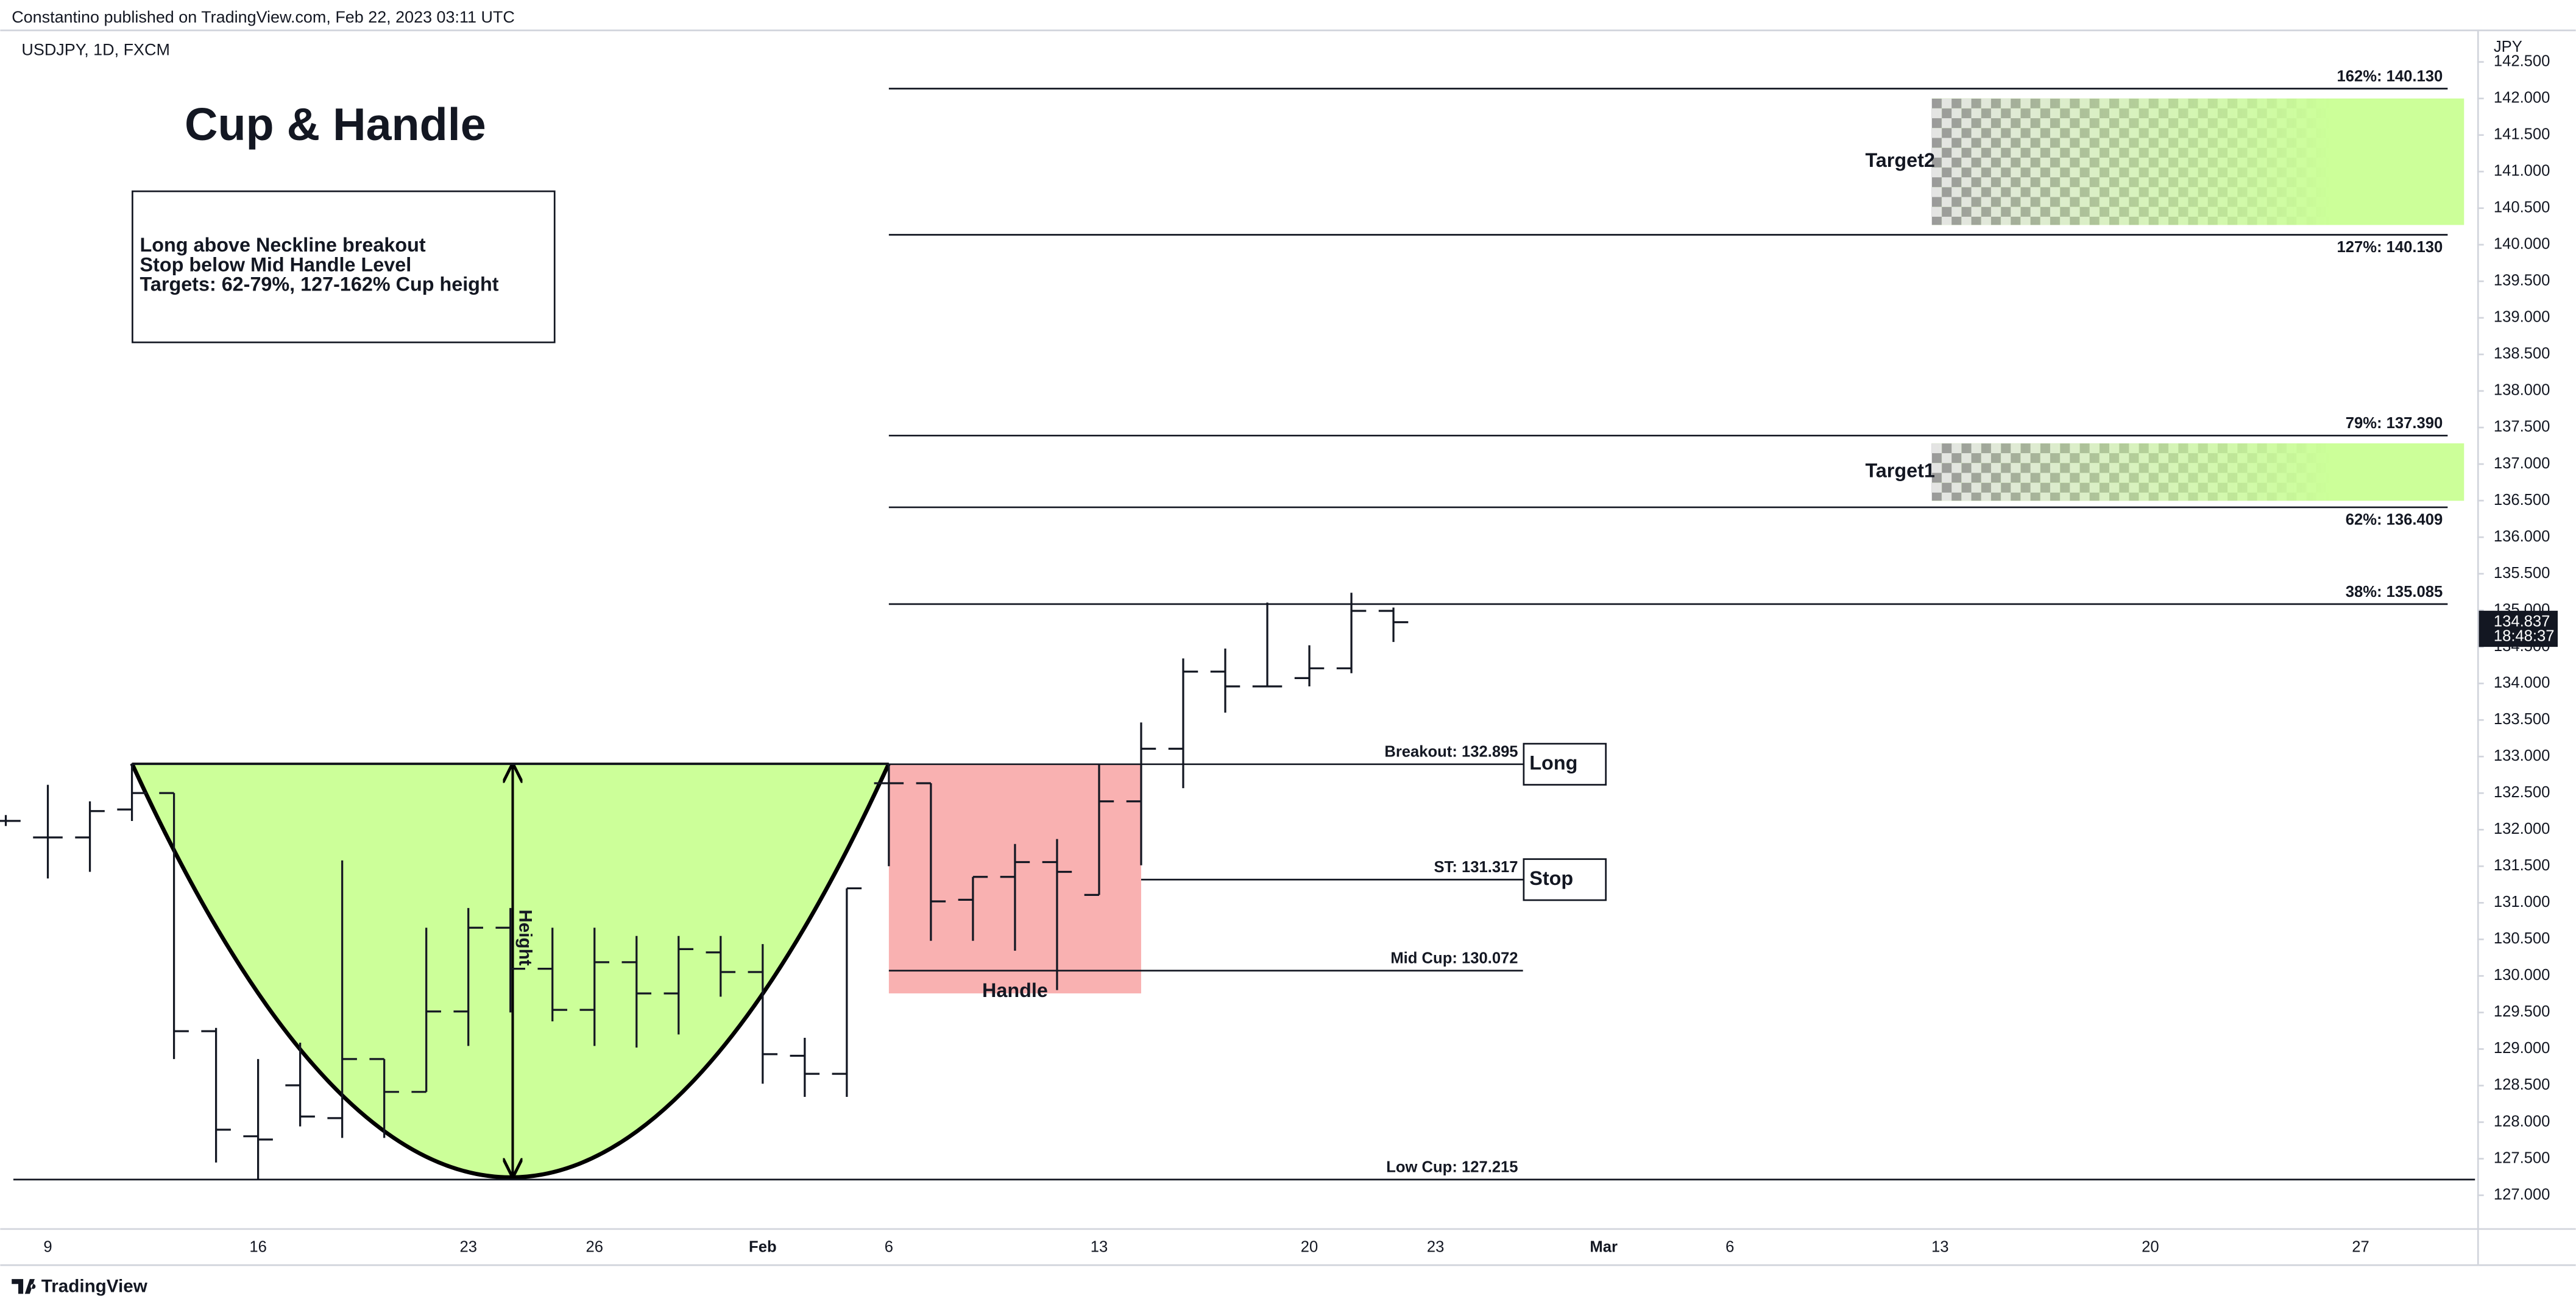  What do you see at coordinates (2522, 171) in the screenshot?
I see `y-tick-label: 141.000` at bounding box center [2522, 171].